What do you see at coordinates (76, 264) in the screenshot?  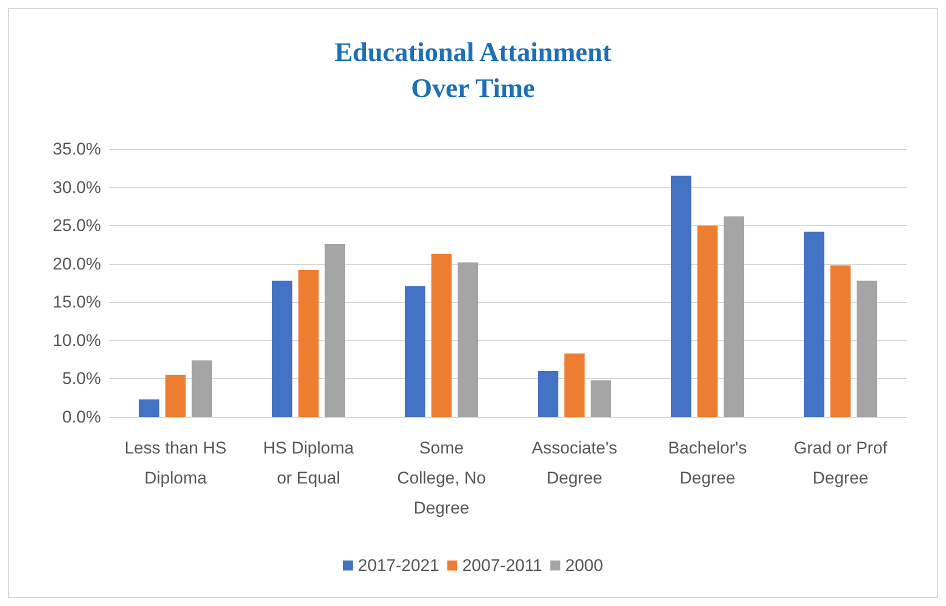 I see `y-tick-label: 20.0%` at bounding box center [76, 264].